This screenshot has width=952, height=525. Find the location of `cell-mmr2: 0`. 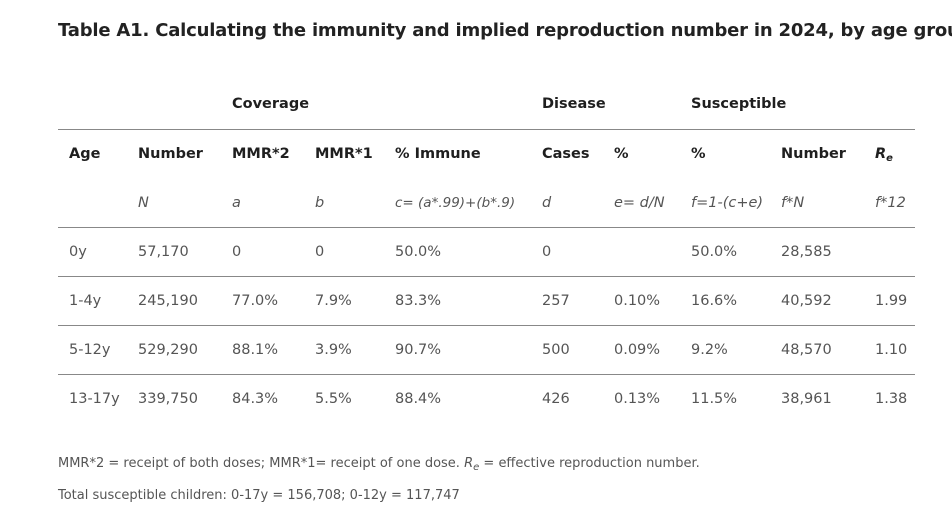

cell-mmr2: 0 is located at coordinates (237, 252).